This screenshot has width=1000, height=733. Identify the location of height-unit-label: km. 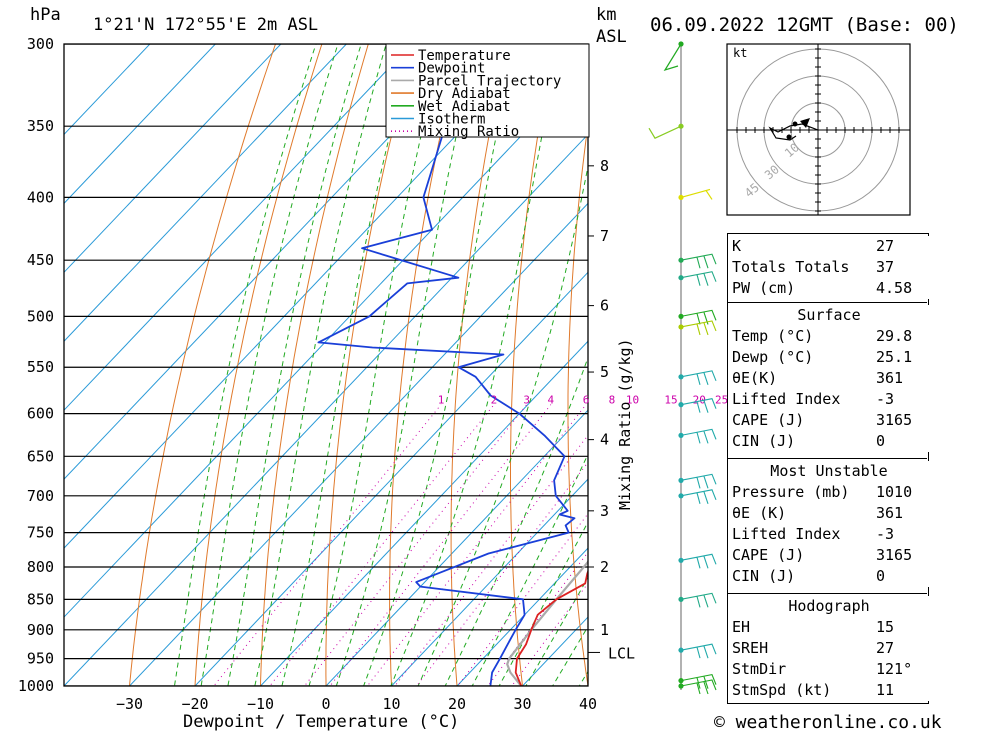
(606, 15).